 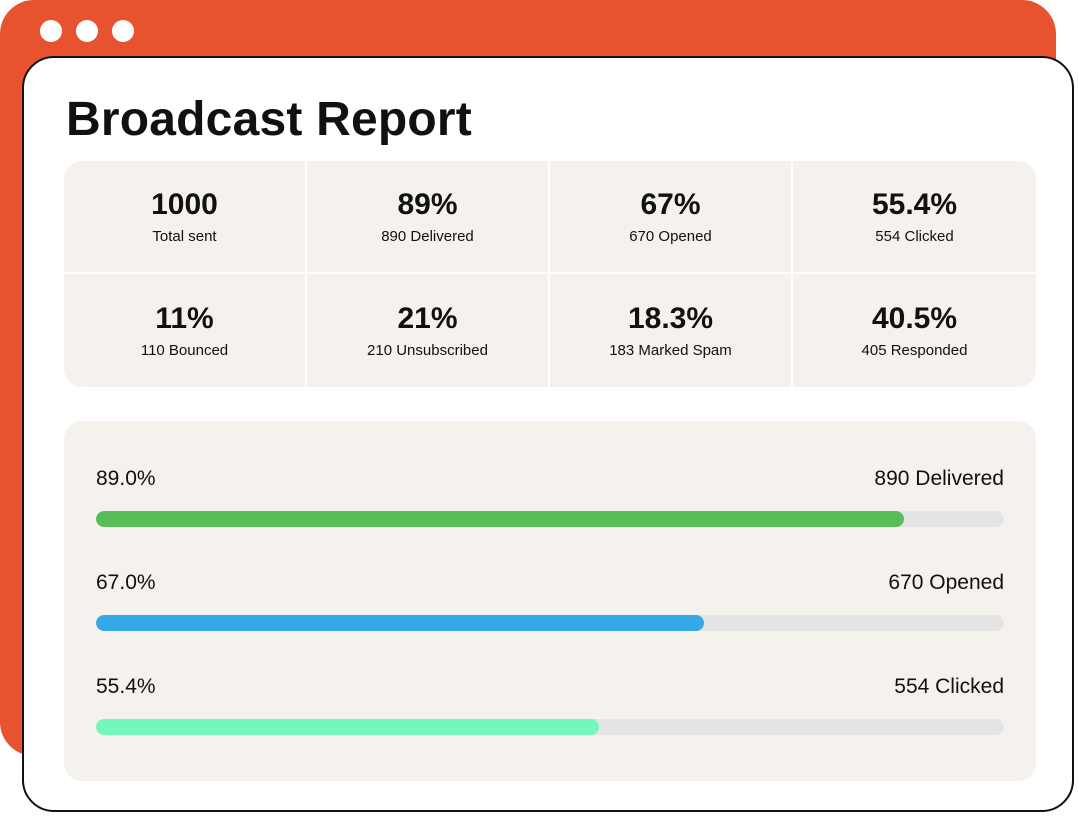 What do you see at coordinates (126, 478) in the screenshot?
I see `progress-percent: 89.0%` at bounding box center [126, 478].